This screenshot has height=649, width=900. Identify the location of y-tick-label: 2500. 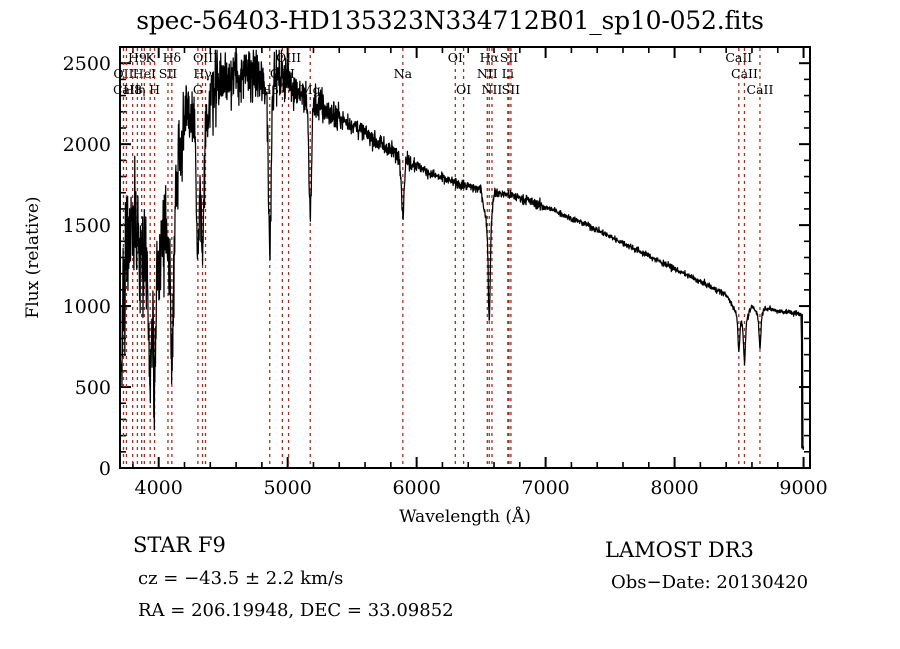
(87, 64).